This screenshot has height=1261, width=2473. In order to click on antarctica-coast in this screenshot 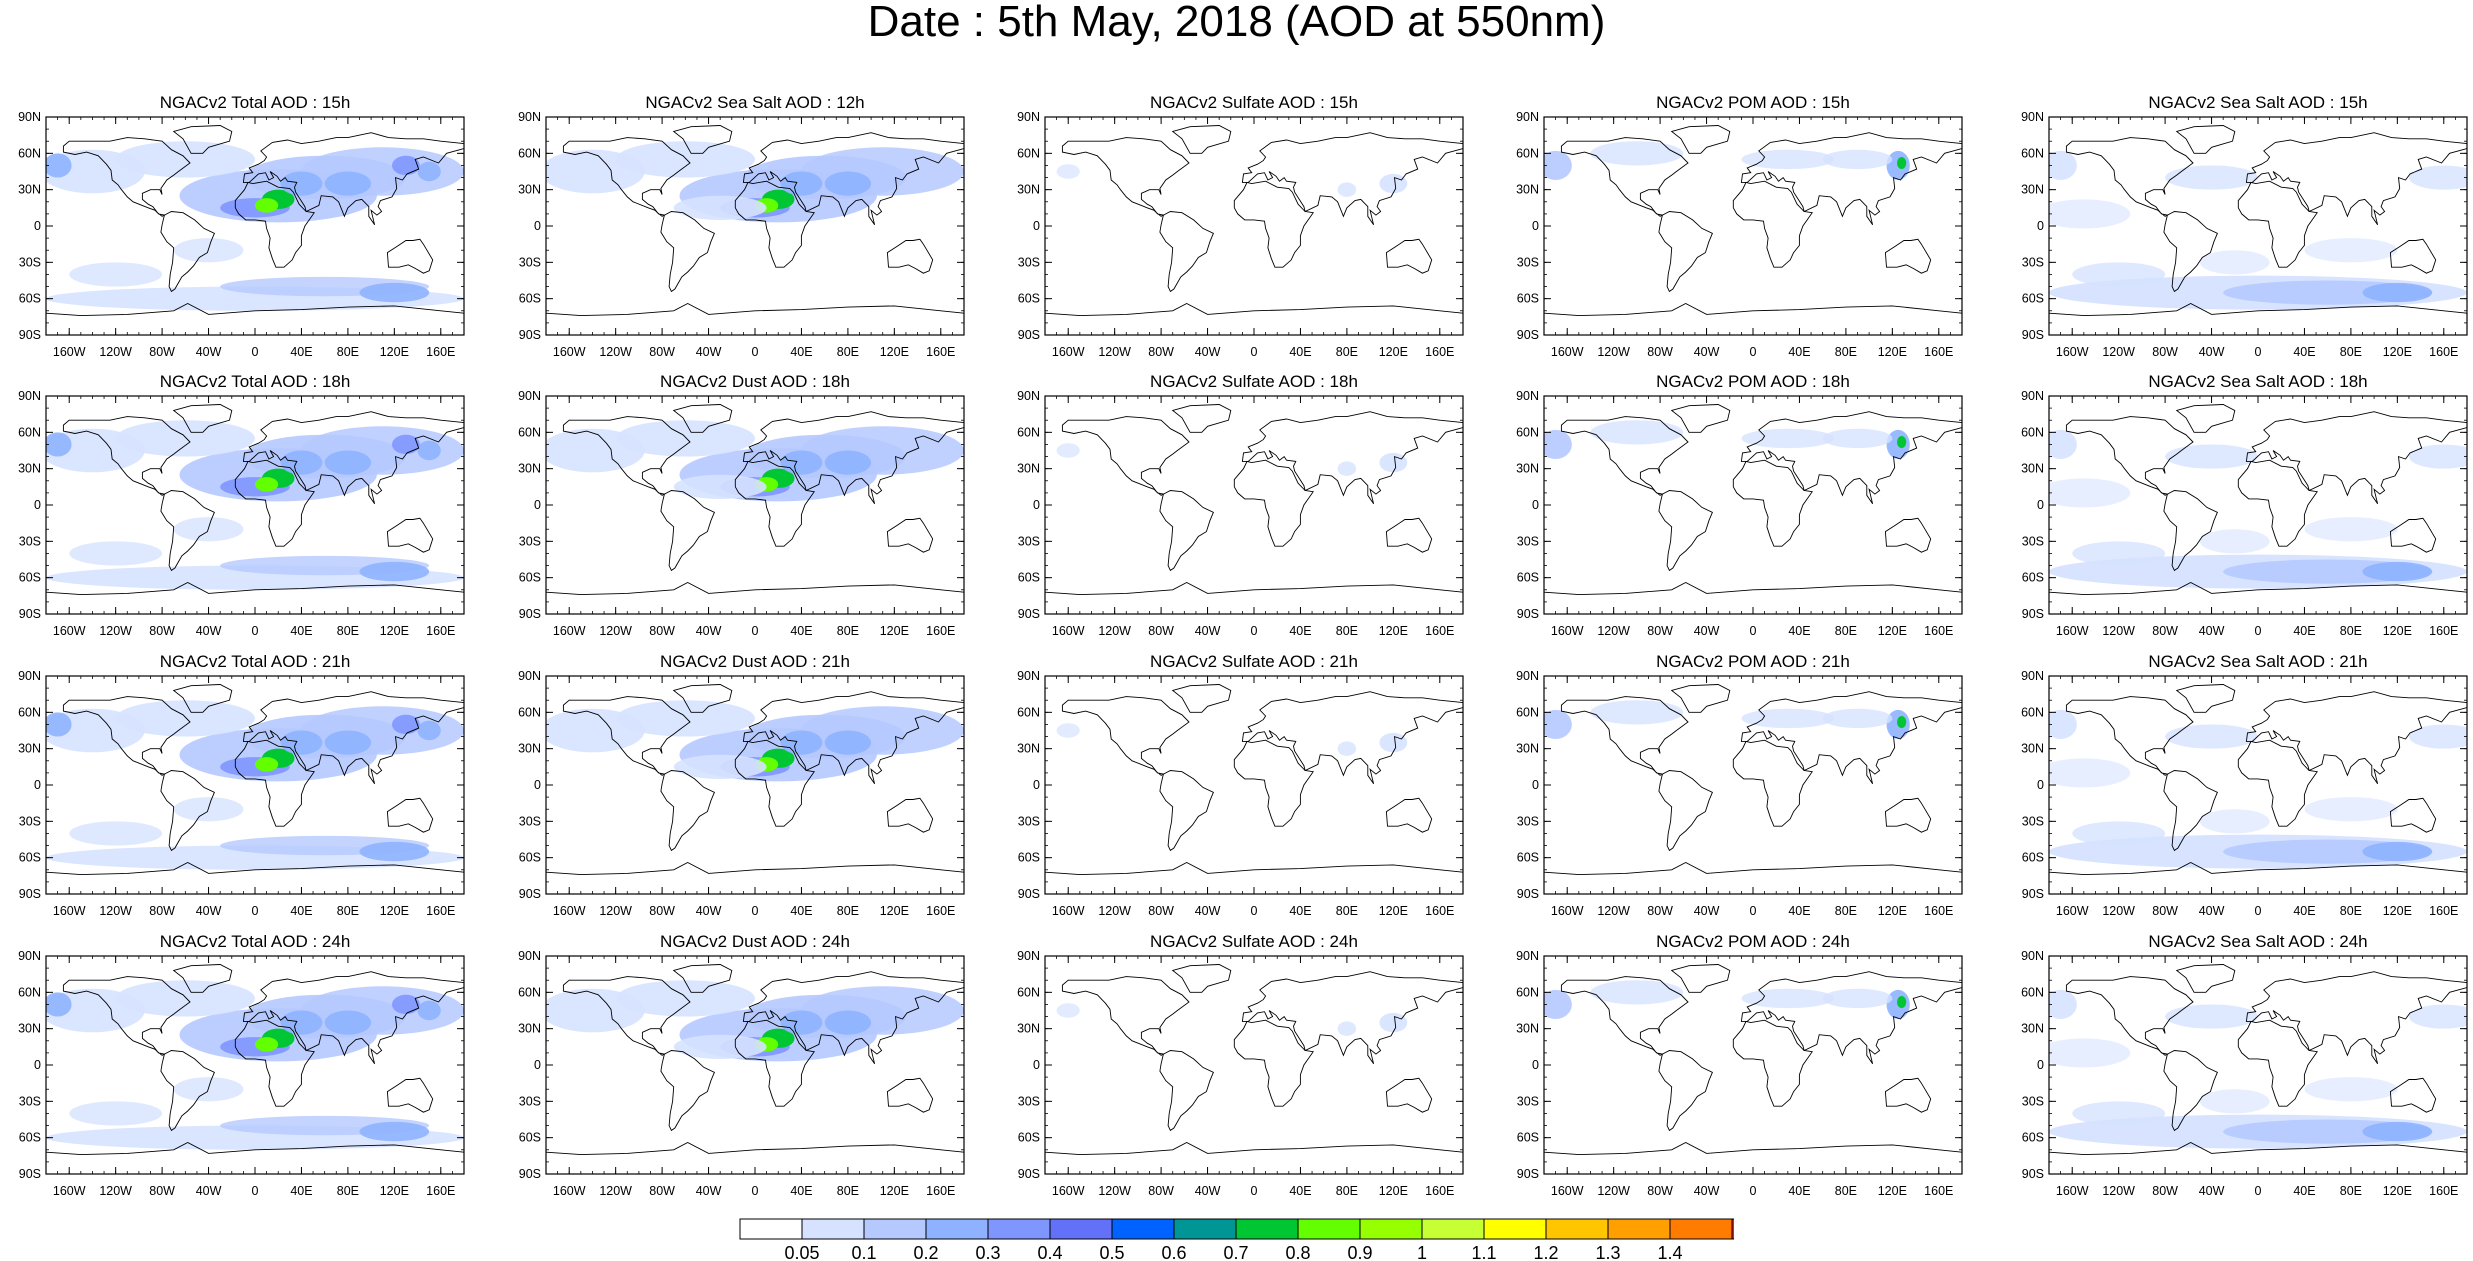, I will do `click(1753, 868)`.